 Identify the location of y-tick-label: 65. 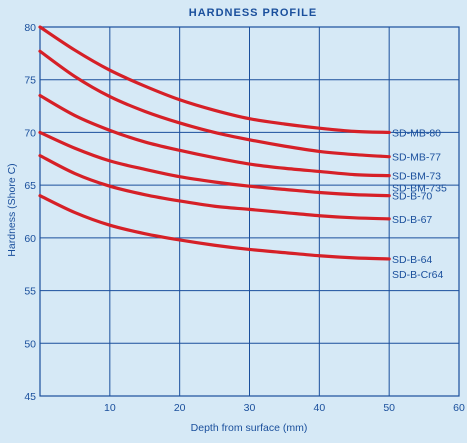
(30, 186).